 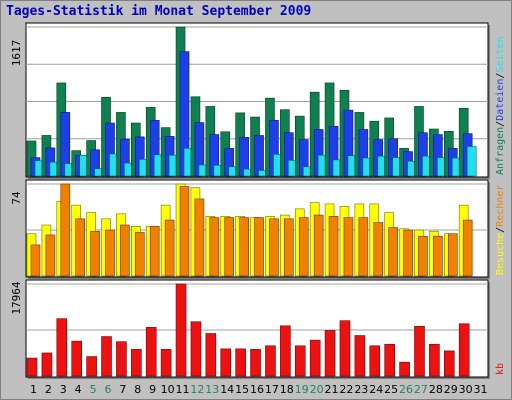 I want to click on x-tick-day-19: 19, so click(x=302, y=389).